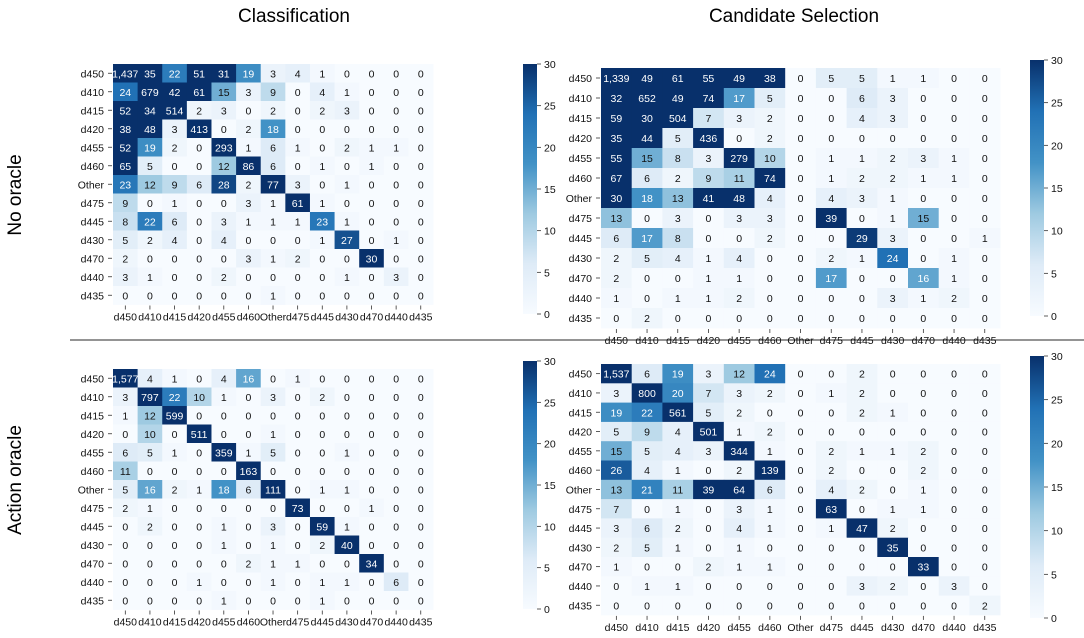  I want to click on cell-label: 29, so click(862, 239).